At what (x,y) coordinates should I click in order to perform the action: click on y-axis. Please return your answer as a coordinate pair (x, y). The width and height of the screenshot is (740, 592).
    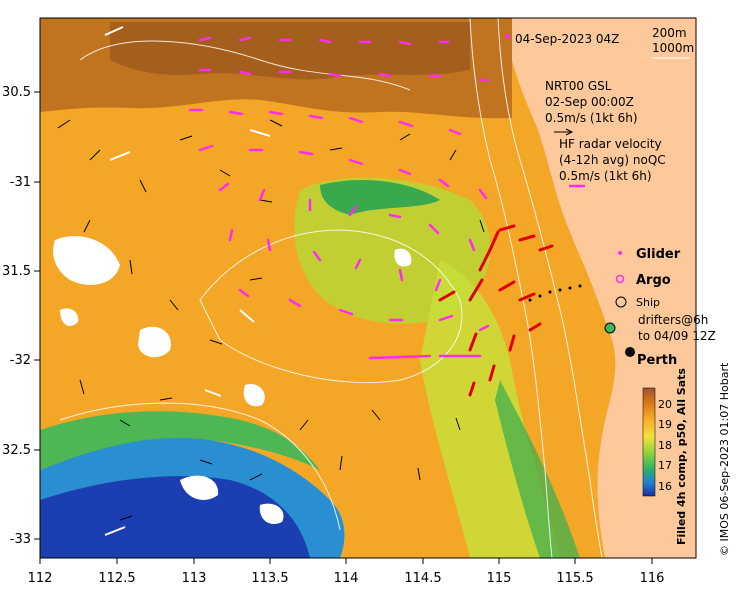
    Looking at the image, I should click on (37, 315).